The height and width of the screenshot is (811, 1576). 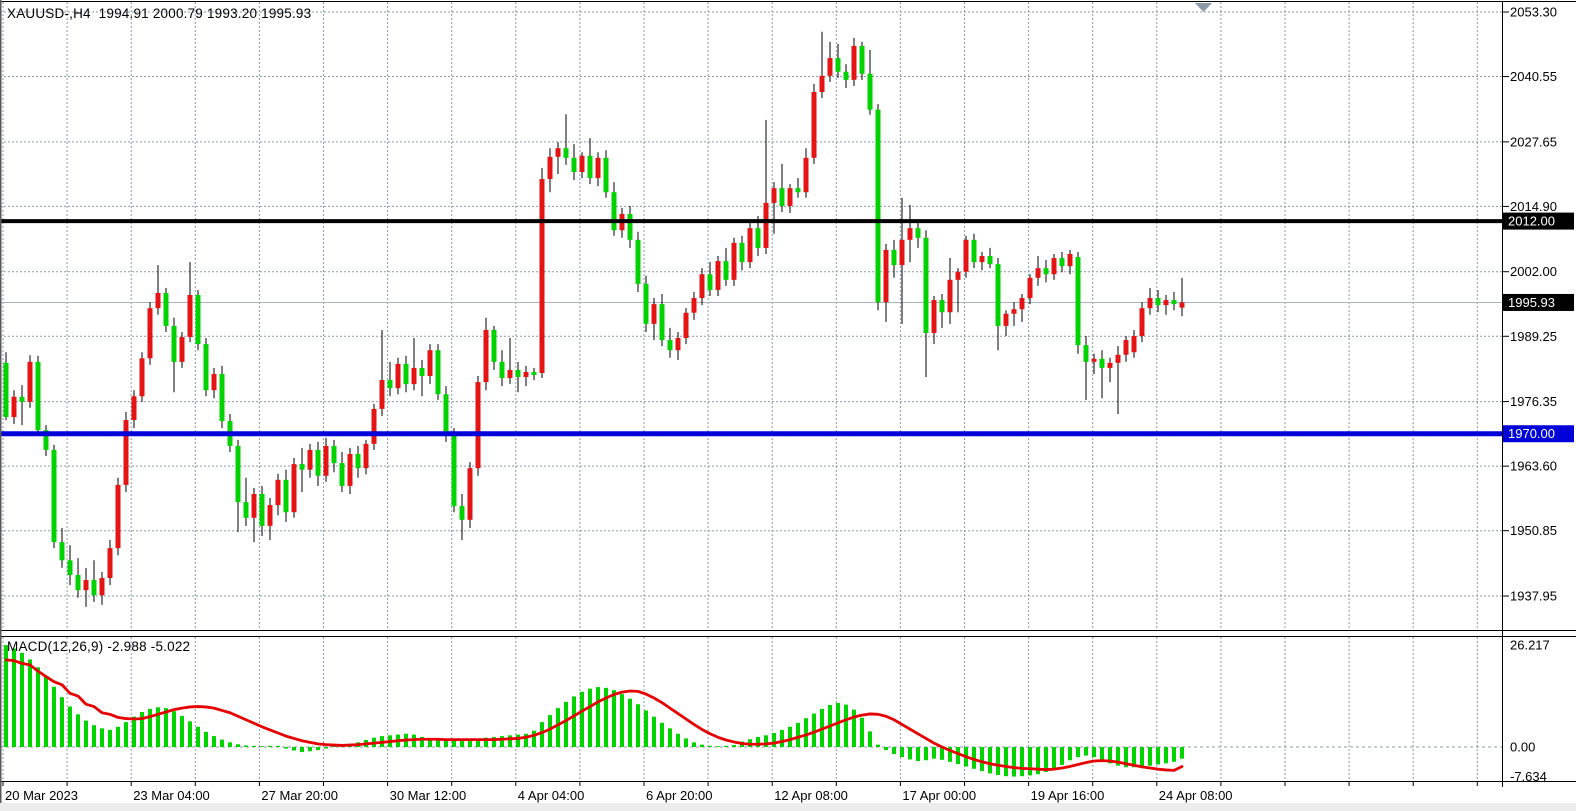 I want to click on price-axis-tick-label: 2053.30, so click(x=1533, y=12).